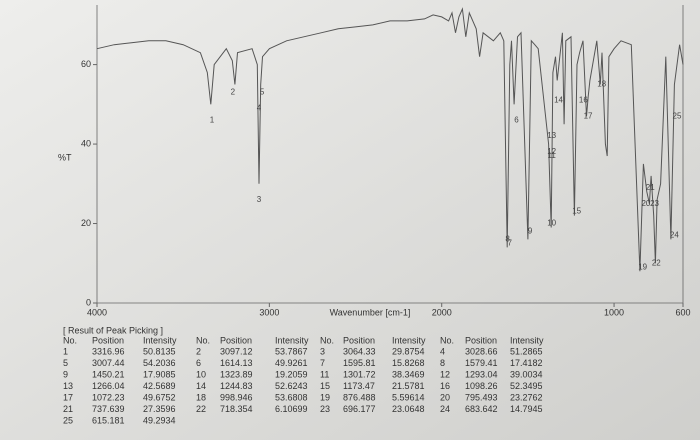 This screenshot has width=700, height=440. I want to click on peak-label: 5, so click(262, 92).